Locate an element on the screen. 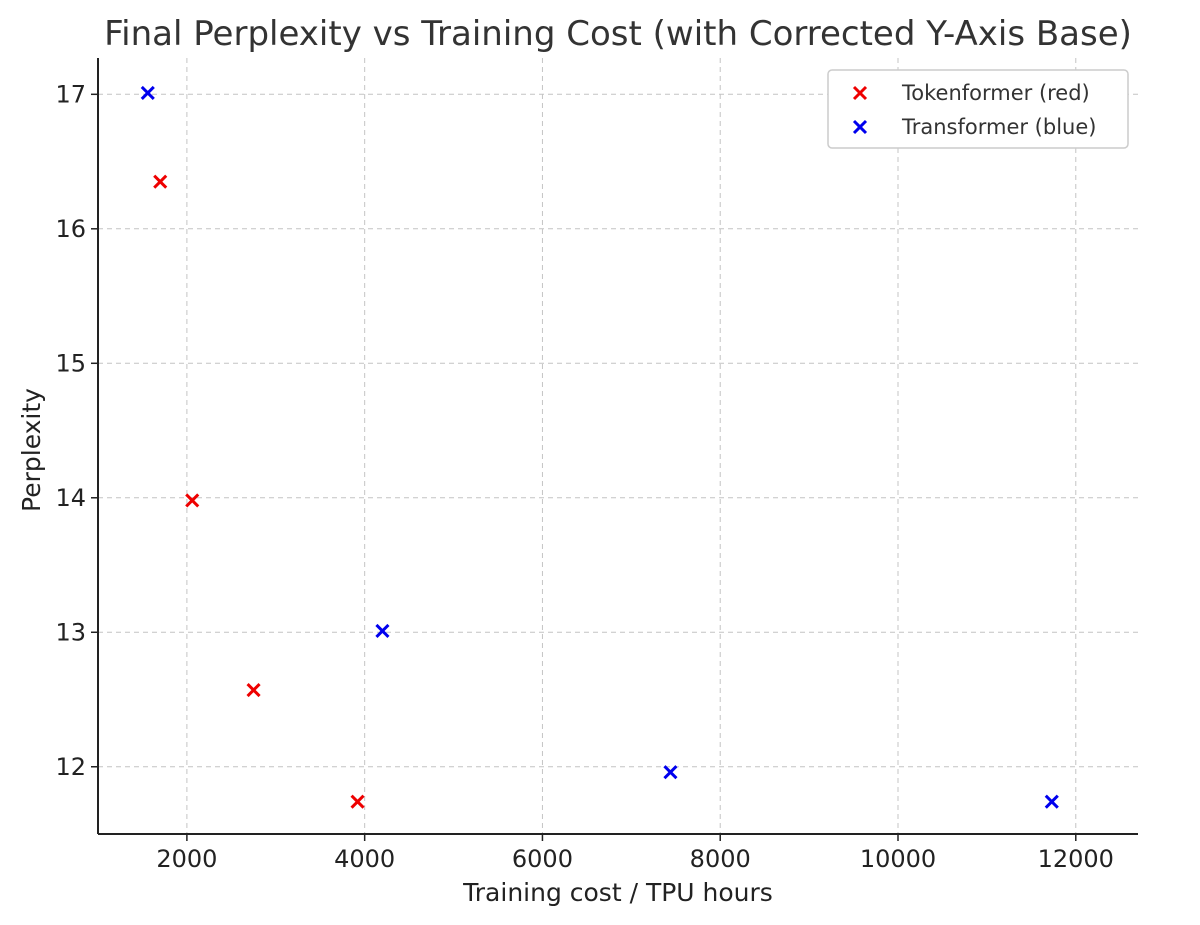 The image size is (1200, 925). y-tick-label: 12 is located at coordinates (70, 767).